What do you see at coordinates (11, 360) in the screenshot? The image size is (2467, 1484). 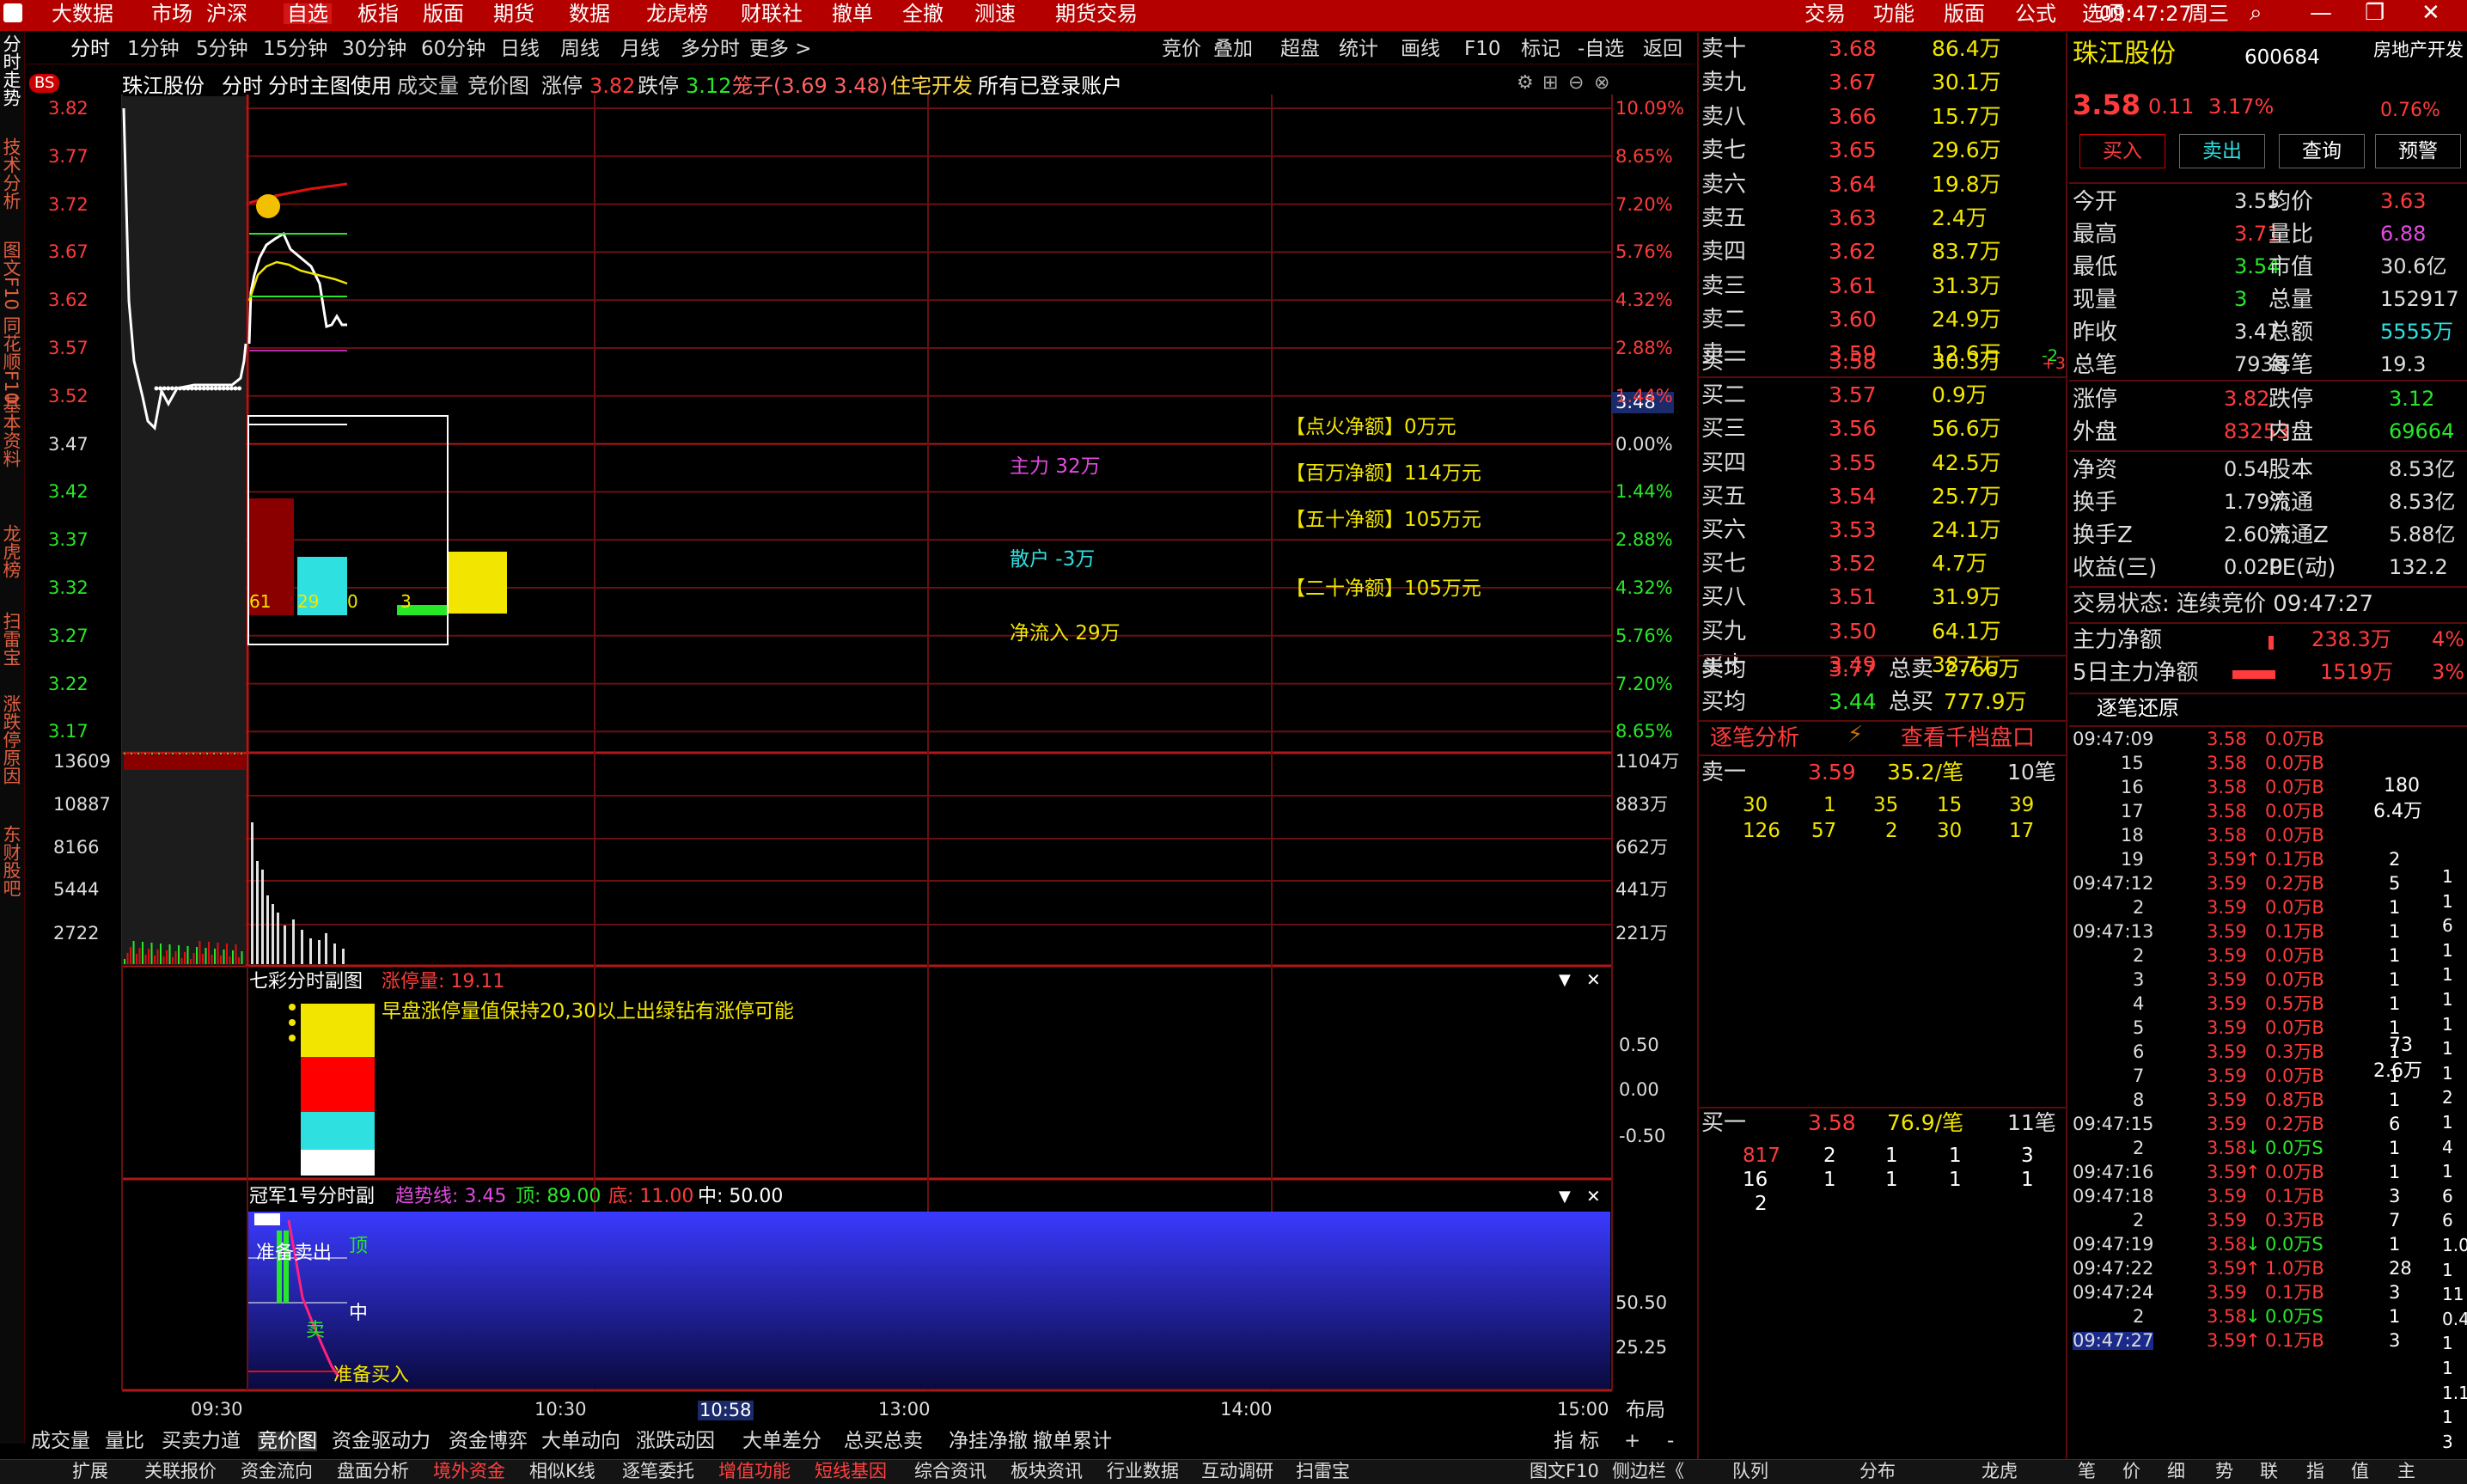 I see `left-tab-3: 同花顺F10` at bounding box center [11, 360].